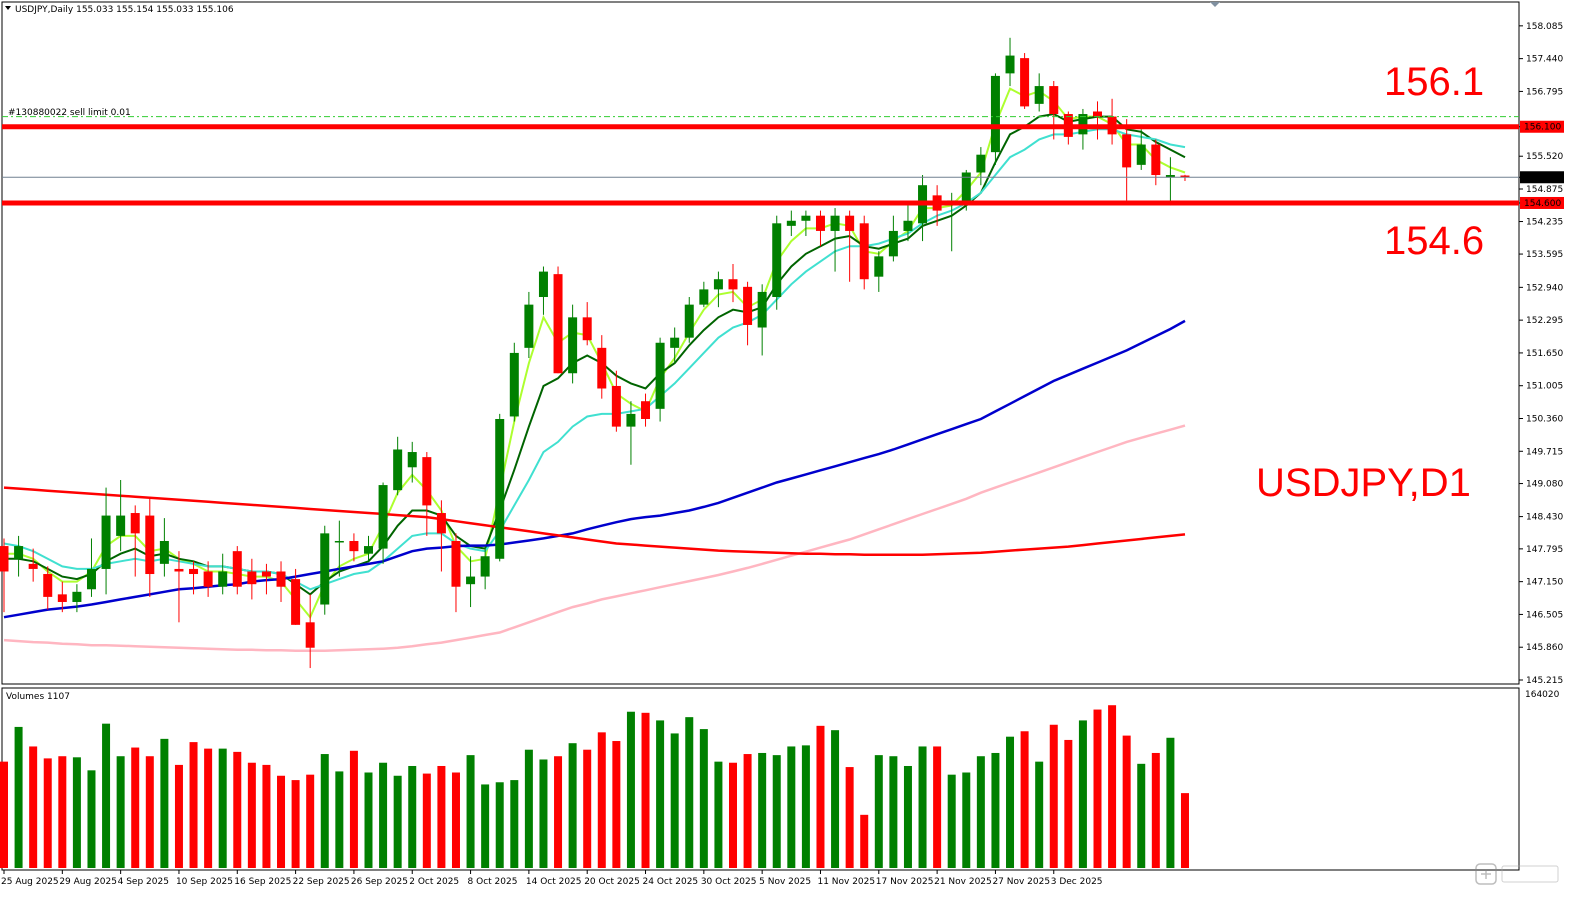 This screenshot has width=1574, height=897. What do you see at coordinates (204, 882) in the screenshot?
I see `time-tick-label: 10 Sep 2025` at bounding box center [204, 882].